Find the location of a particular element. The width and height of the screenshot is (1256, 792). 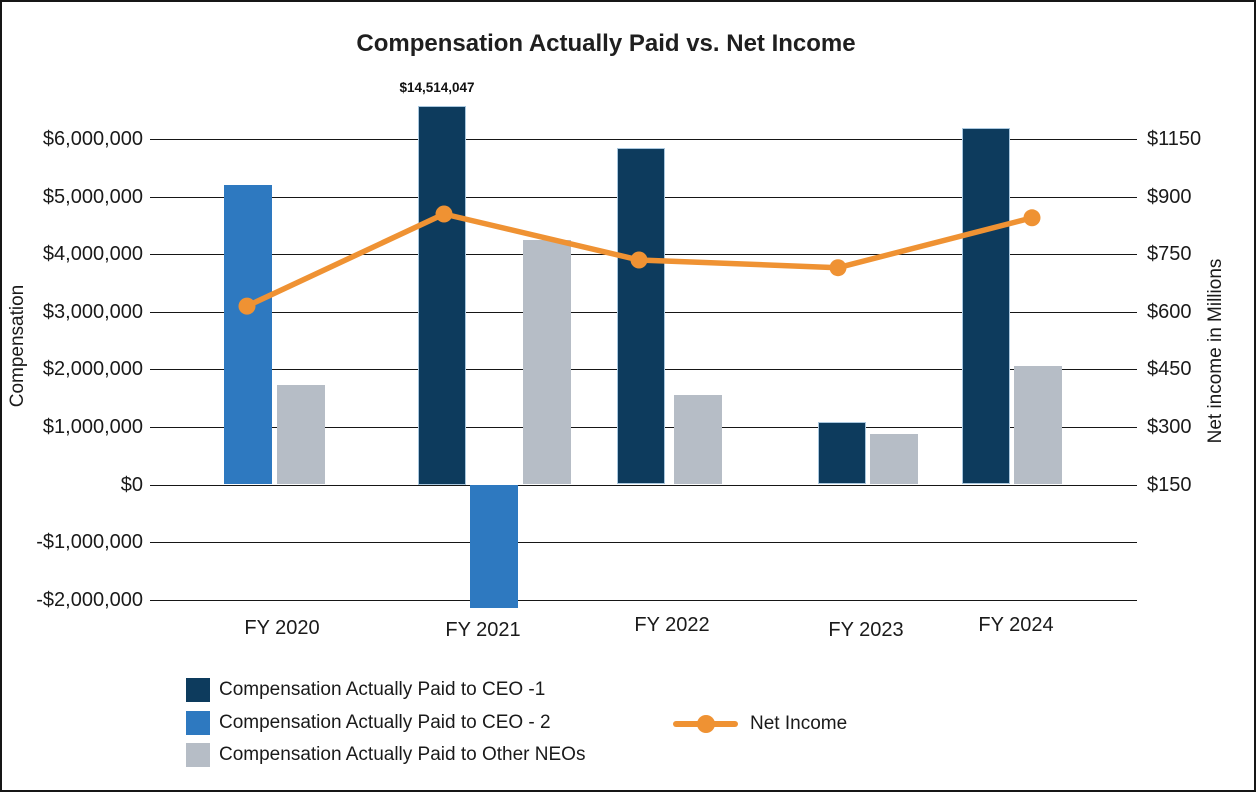

x-axis-label-fy-2021: FY 2021 is located at coordinates (483, 630).